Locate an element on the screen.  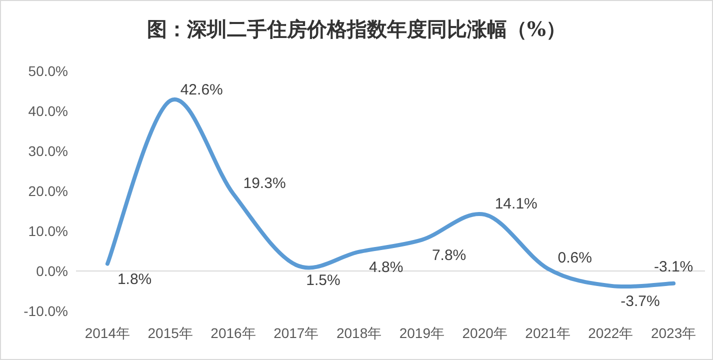
data-label: 0.6% is located at coordinates (575, 258).